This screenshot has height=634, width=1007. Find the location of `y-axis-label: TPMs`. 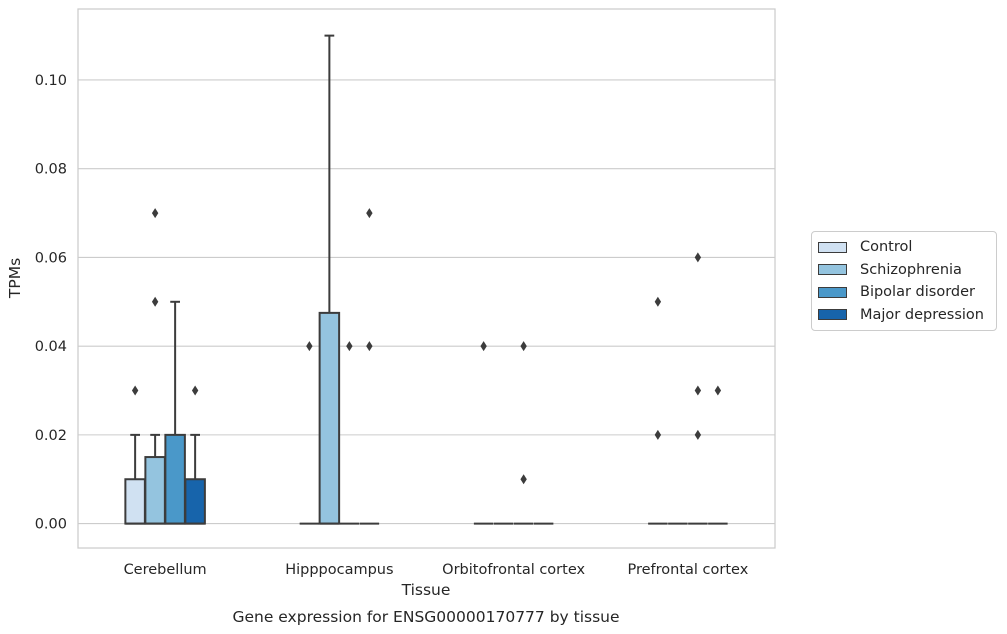

y-axis-label: TPMs is located at coordinates (15, 278).